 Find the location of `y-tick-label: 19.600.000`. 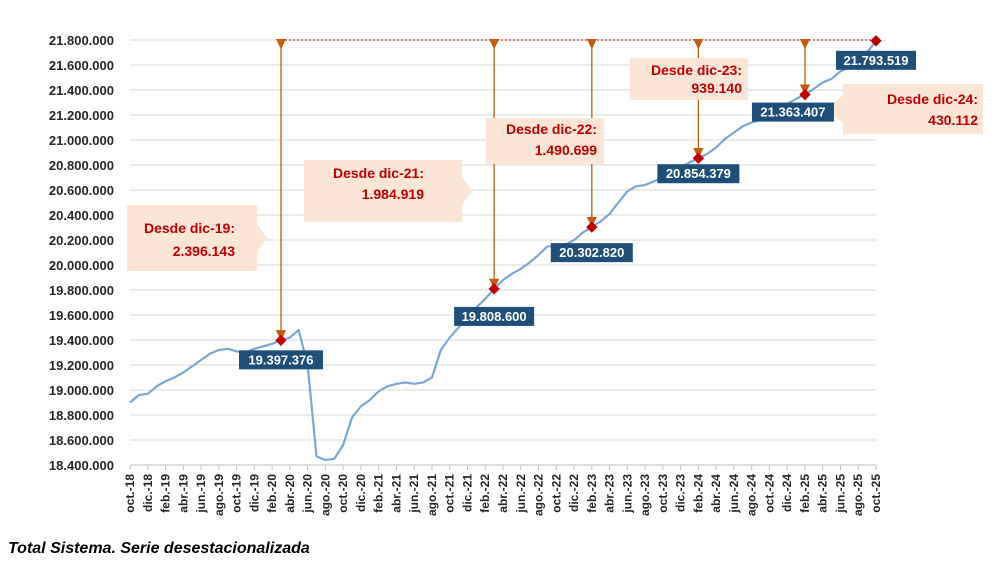

y-tick-label: 19.600.000 is located at coordinates (81, 315).